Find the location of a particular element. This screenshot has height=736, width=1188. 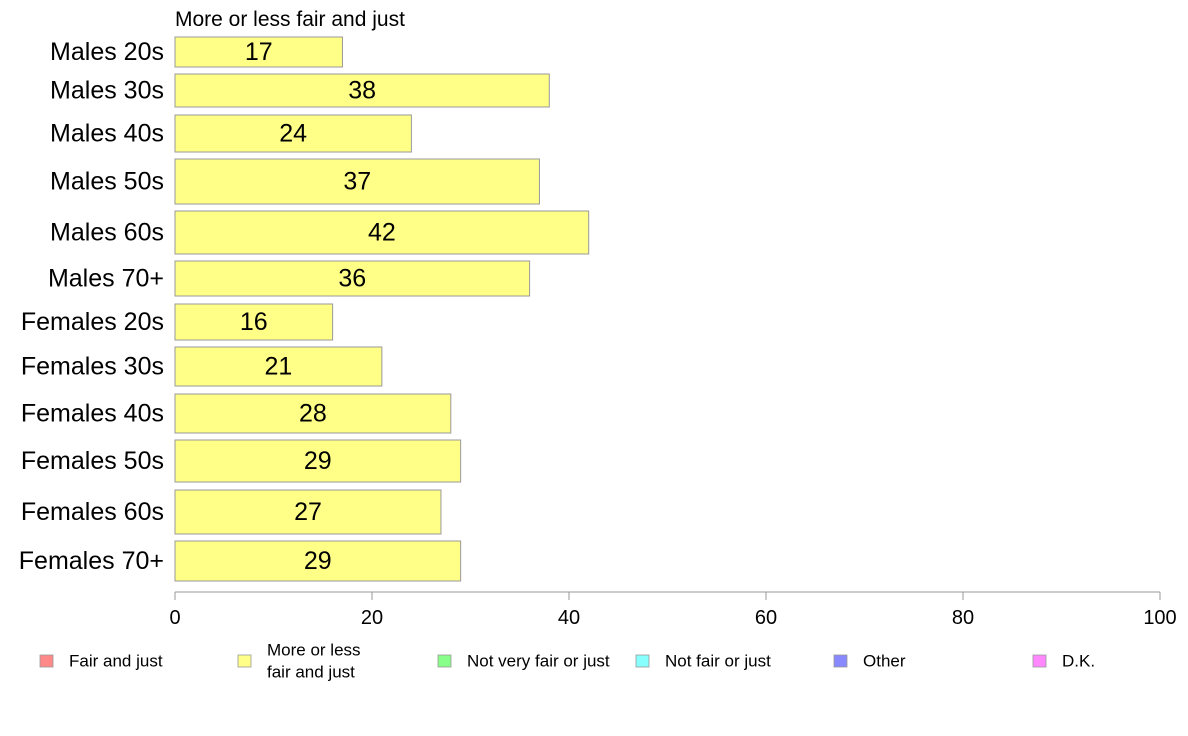

bar-value-label: 17 is located at coordinates (259, 52).